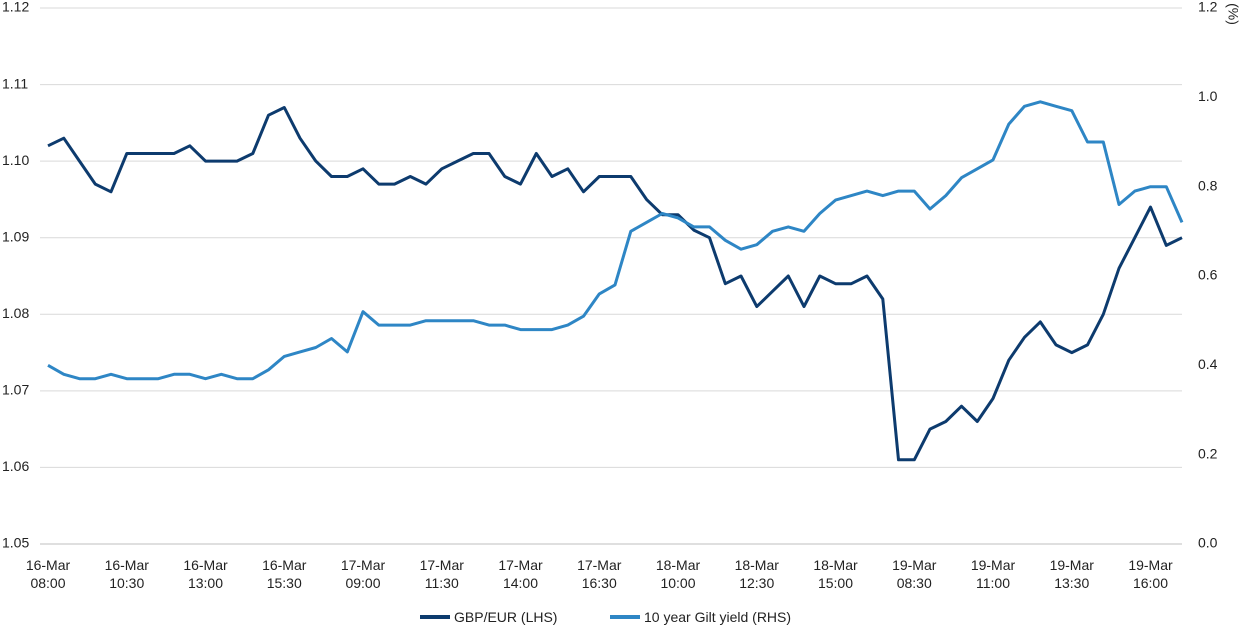  I want to click on y-tick-label: 1.09, so click(15, 236).